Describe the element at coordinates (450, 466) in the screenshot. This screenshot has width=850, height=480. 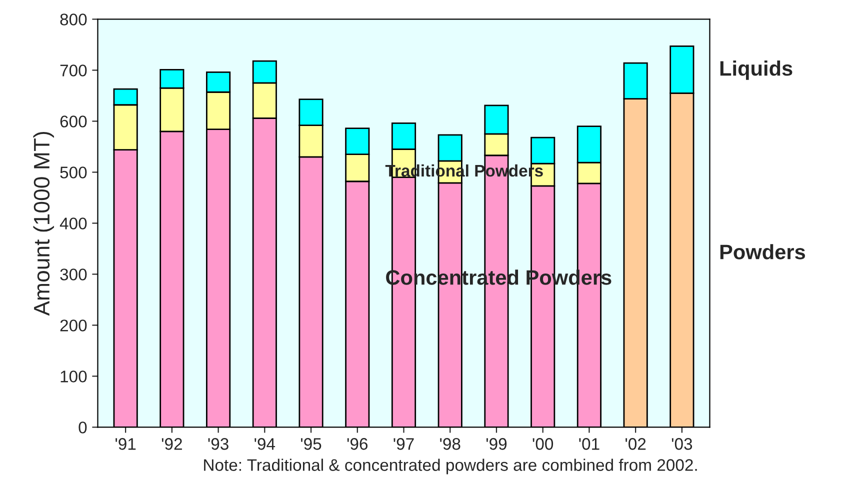
I see `text: Note: Traditional & concentrated powders are combined from 2002.` at that location.